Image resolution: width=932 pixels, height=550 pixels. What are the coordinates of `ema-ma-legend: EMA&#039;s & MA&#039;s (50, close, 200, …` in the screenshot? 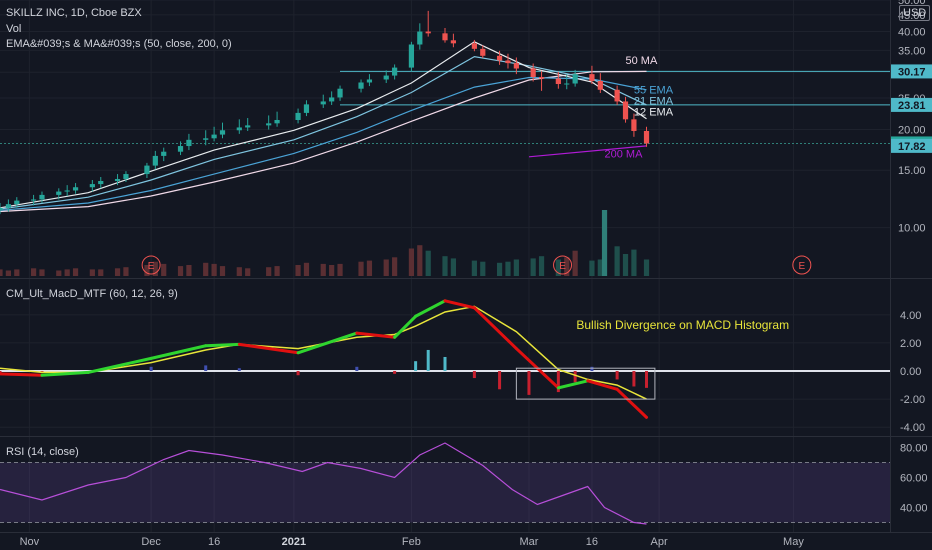 It's located at (119, 44).